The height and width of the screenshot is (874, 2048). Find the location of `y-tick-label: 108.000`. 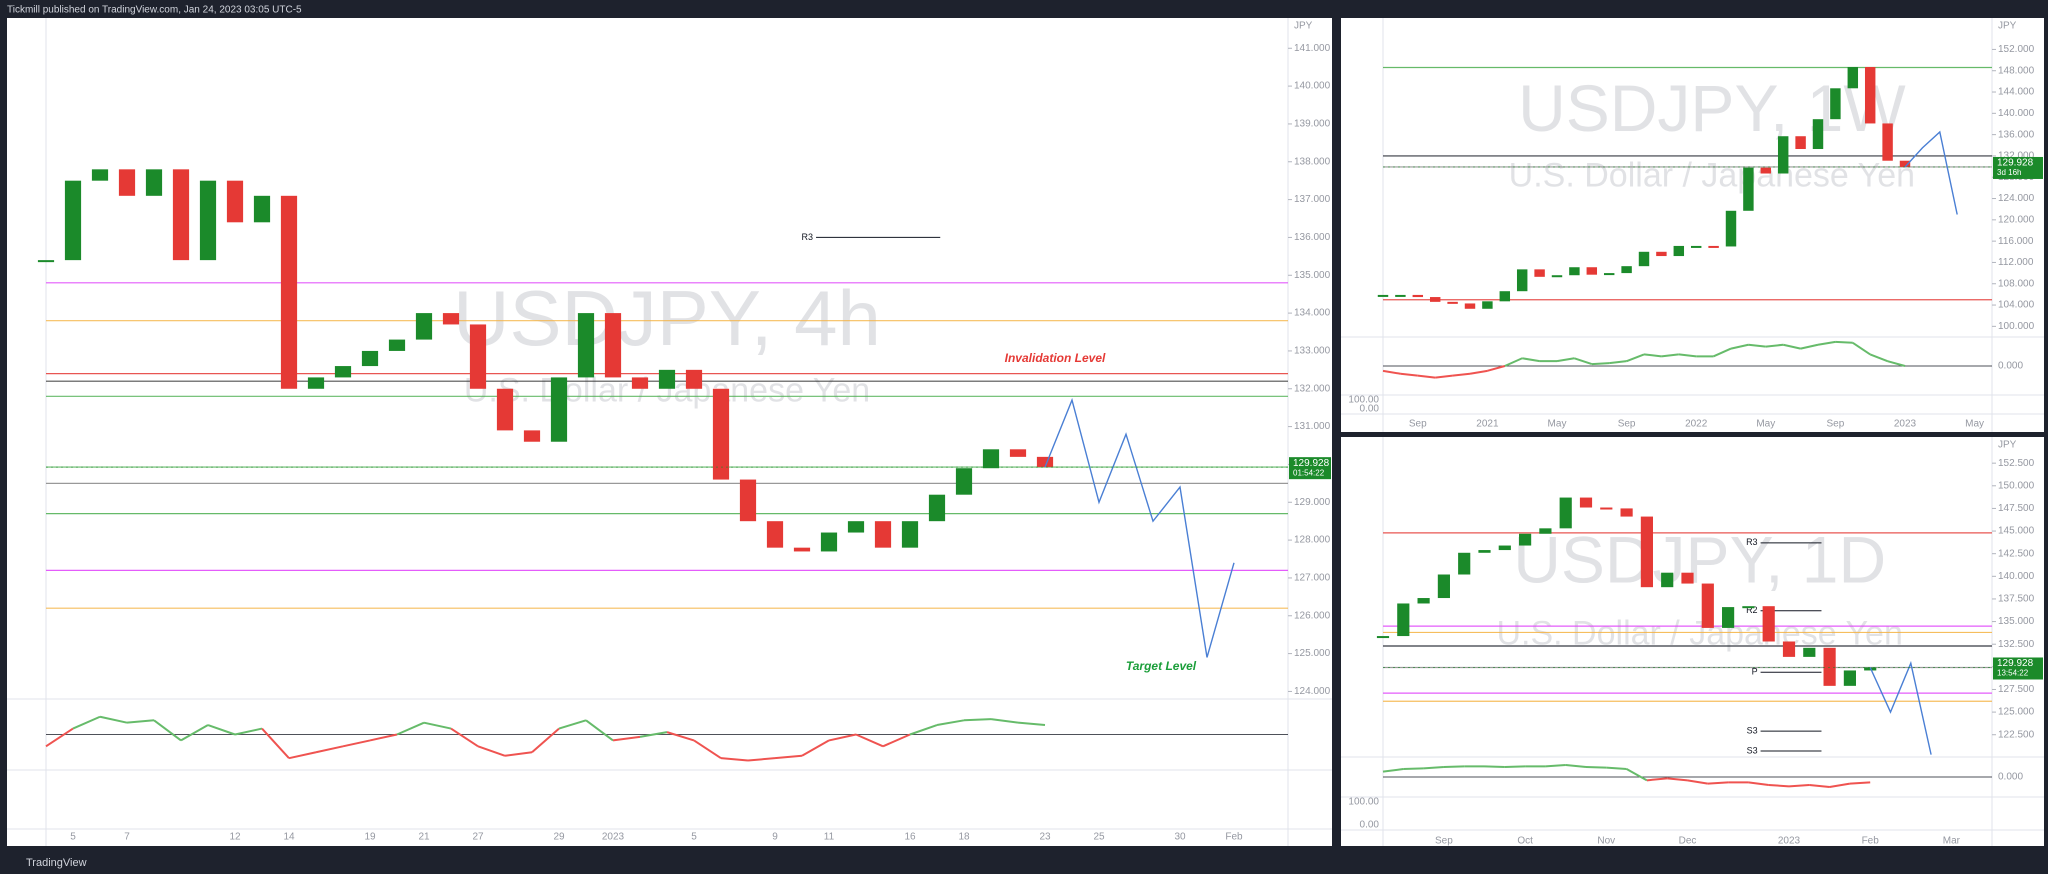

y-tick-label: 108.000 is located at coordinates (2016, 283).